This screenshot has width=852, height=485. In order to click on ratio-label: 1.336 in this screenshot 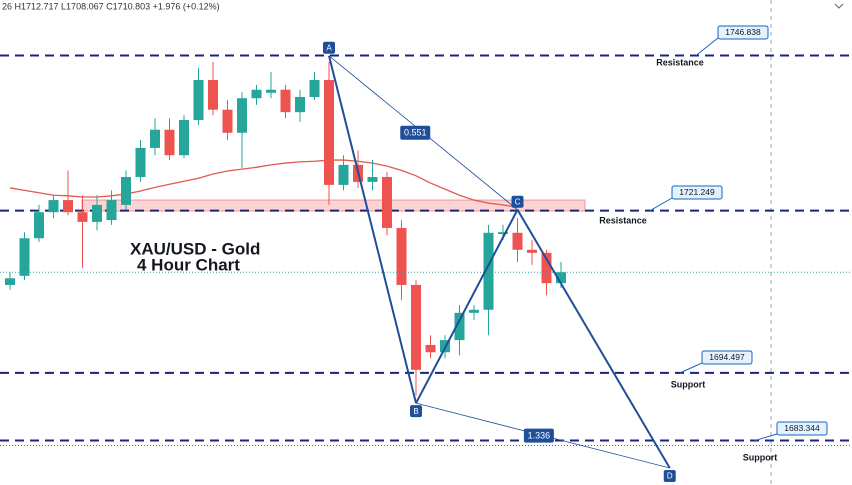, I will do `click(539, 435)`.